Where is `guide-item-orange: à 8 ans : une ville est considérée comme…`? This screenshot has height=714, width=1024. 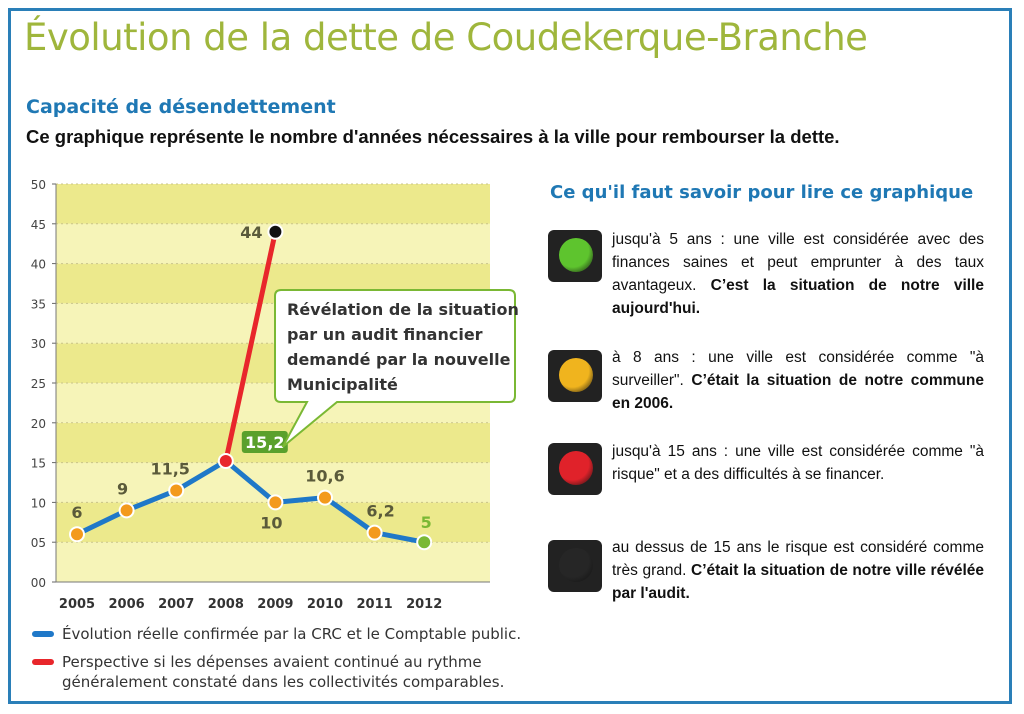 guide-item-orange: à 8 ans : une ville est considérée comme… is located at coordinates (798, 380).